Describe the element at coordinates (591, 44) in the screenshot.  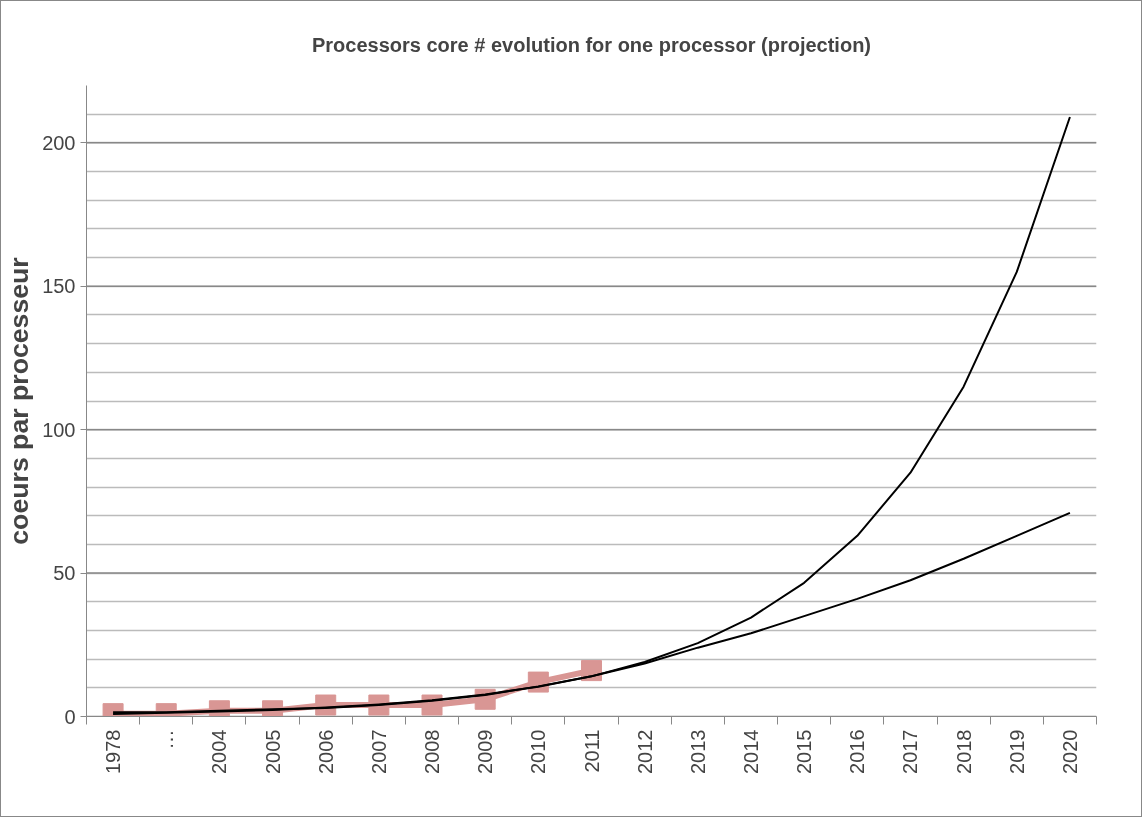
I see `chart-title: Processors core # evolution for one processor (projection)` at that location.